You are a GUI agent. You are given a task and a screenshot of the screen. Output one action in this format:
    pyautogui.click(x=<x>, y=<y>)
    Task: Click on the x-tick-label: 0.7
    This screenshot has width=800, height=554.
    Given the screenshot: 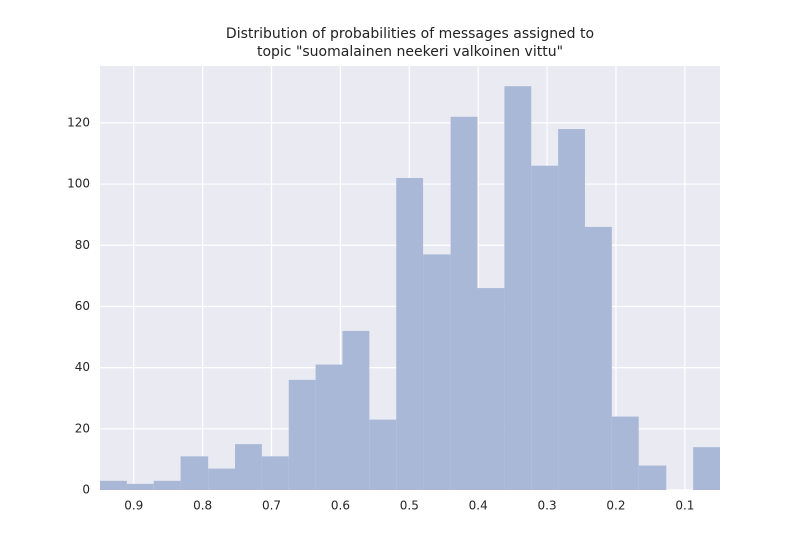 What is the action you would take?
    pyautogui.click(x=271, y=506)
    